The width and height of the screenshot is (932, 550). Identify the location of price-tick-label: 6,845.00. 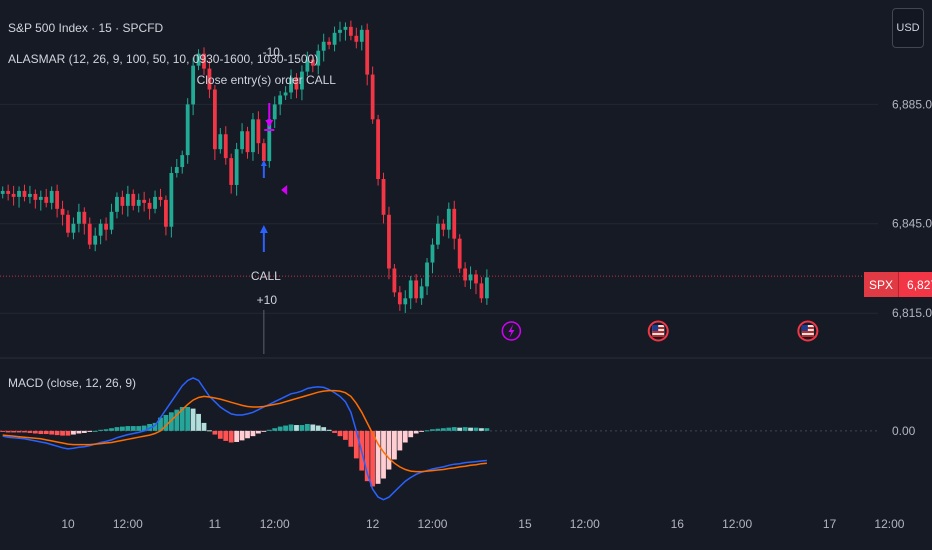
(912, 224).